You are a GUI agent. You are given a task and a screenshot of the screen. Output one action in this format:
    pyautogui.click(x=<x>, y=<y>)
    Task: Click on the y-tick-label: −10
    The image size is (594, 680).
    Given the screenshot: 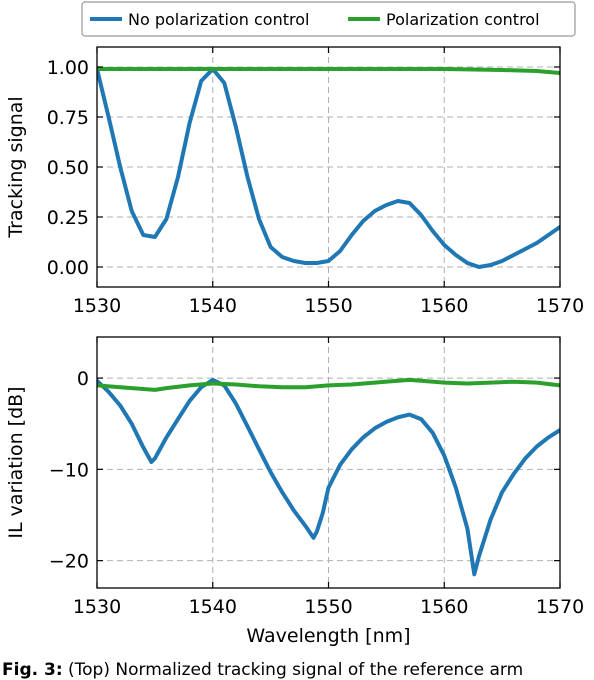 What is the action you would take?
    pyautogui.click(x=69, y=470)
    